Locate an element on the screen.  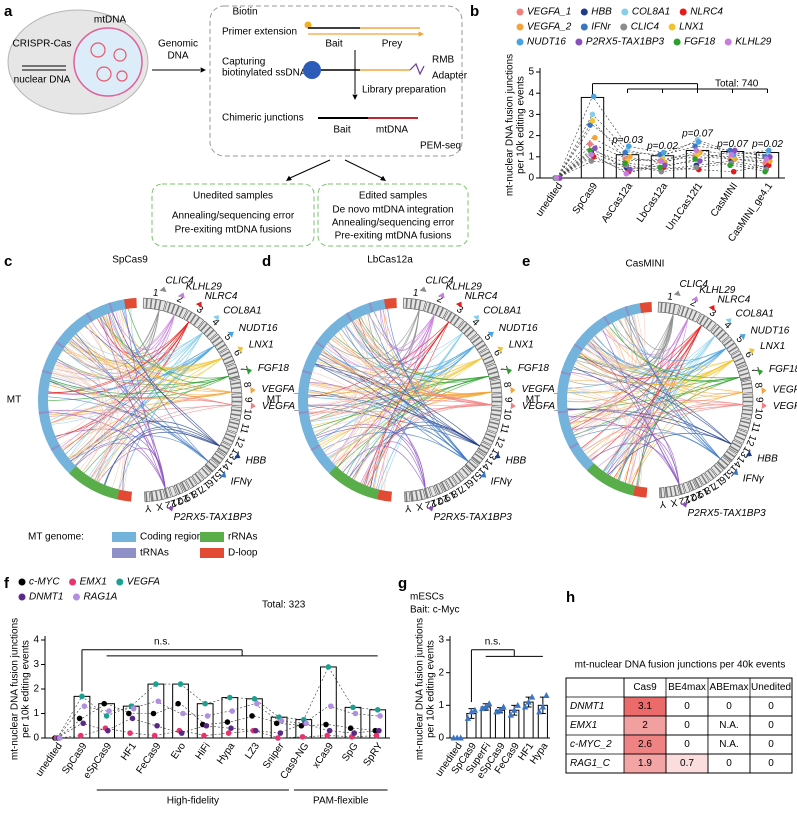
legend-label: DNMT1 is located at coordinates (46, 597).